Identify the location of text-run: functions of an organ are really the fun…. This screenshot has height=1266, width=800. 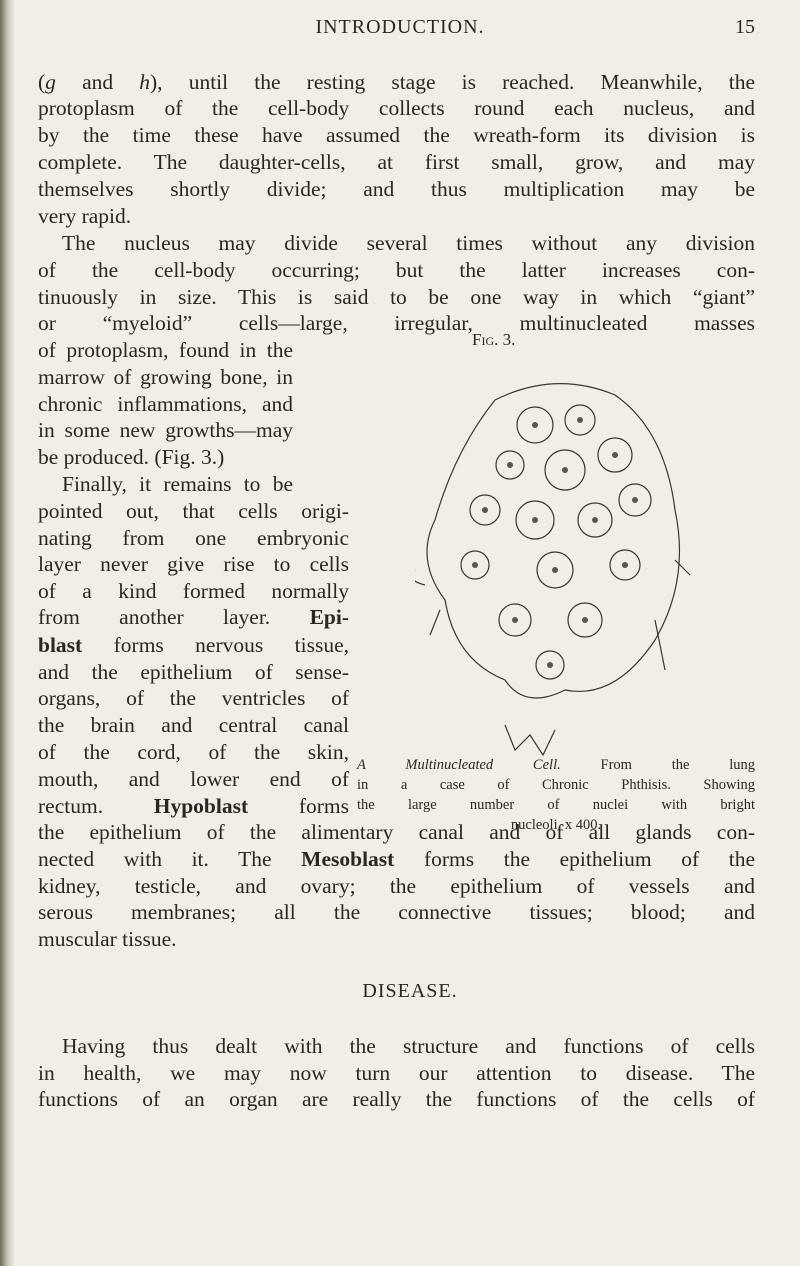
(396, 1099).